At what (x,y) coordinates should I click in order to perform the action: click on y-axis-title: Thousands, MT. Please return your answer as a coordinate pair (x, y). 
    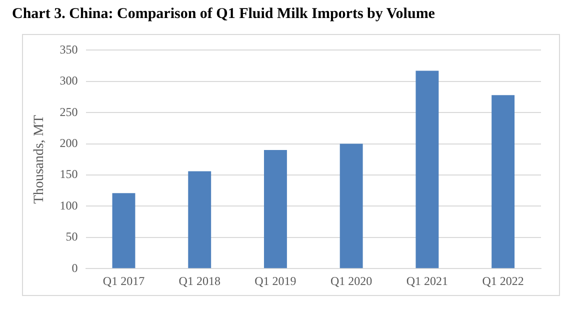
    Looking at the image, I should click on (40, 159).